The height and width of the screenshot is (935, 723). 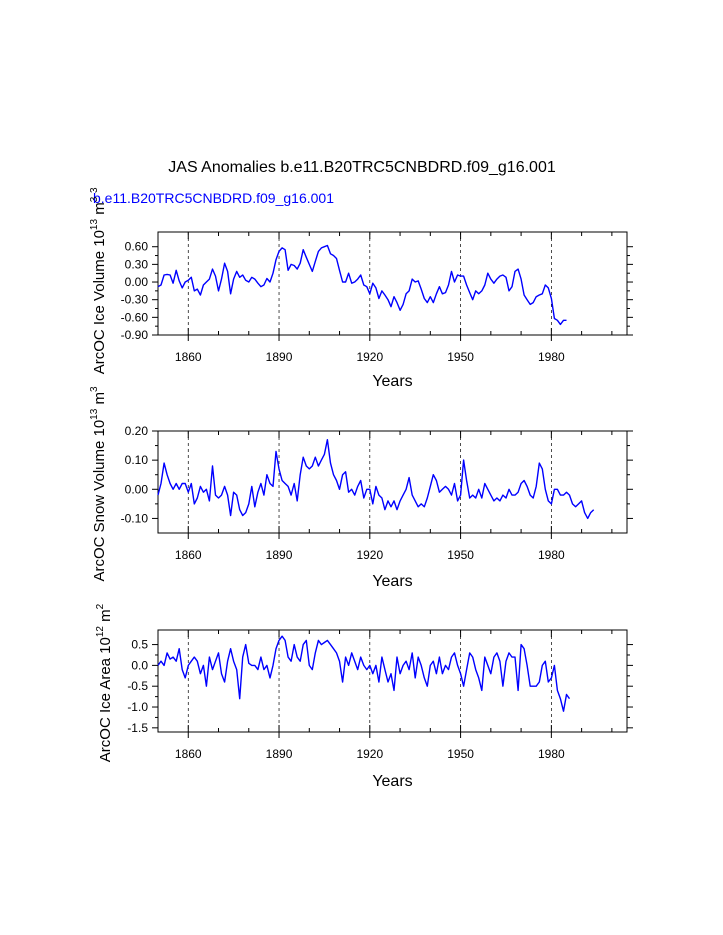 What do you see at coordinates (137, 431) in the screenshot?
I see `y-tick-label: 0.20` at bounding box center [137, 431].